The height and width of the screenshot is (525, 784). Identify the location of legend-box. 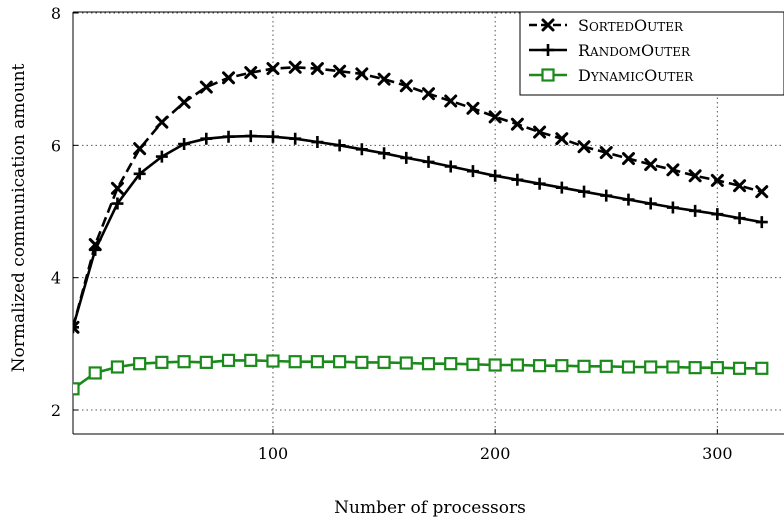
(651, 53).